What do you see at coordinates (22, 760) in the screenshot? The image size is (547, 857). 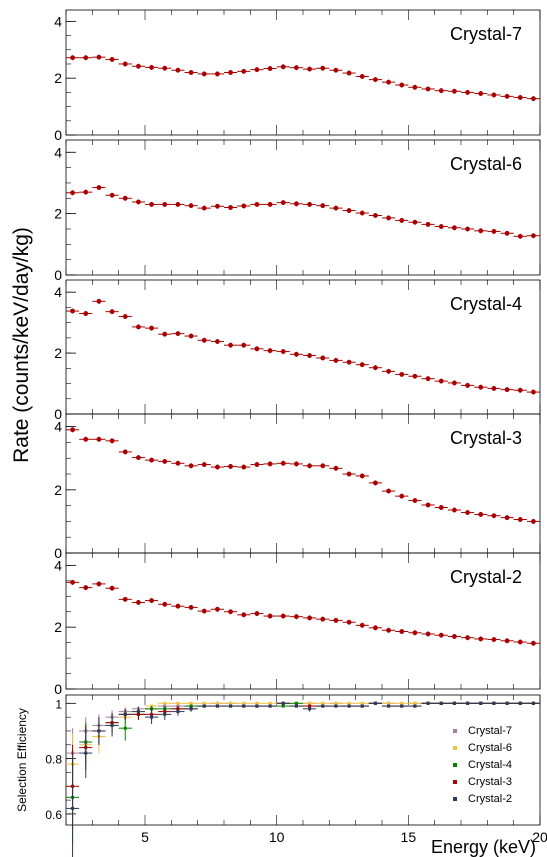 I see `efficiency-y-label: Selection Efficiency` at bounding box center [22, 760].